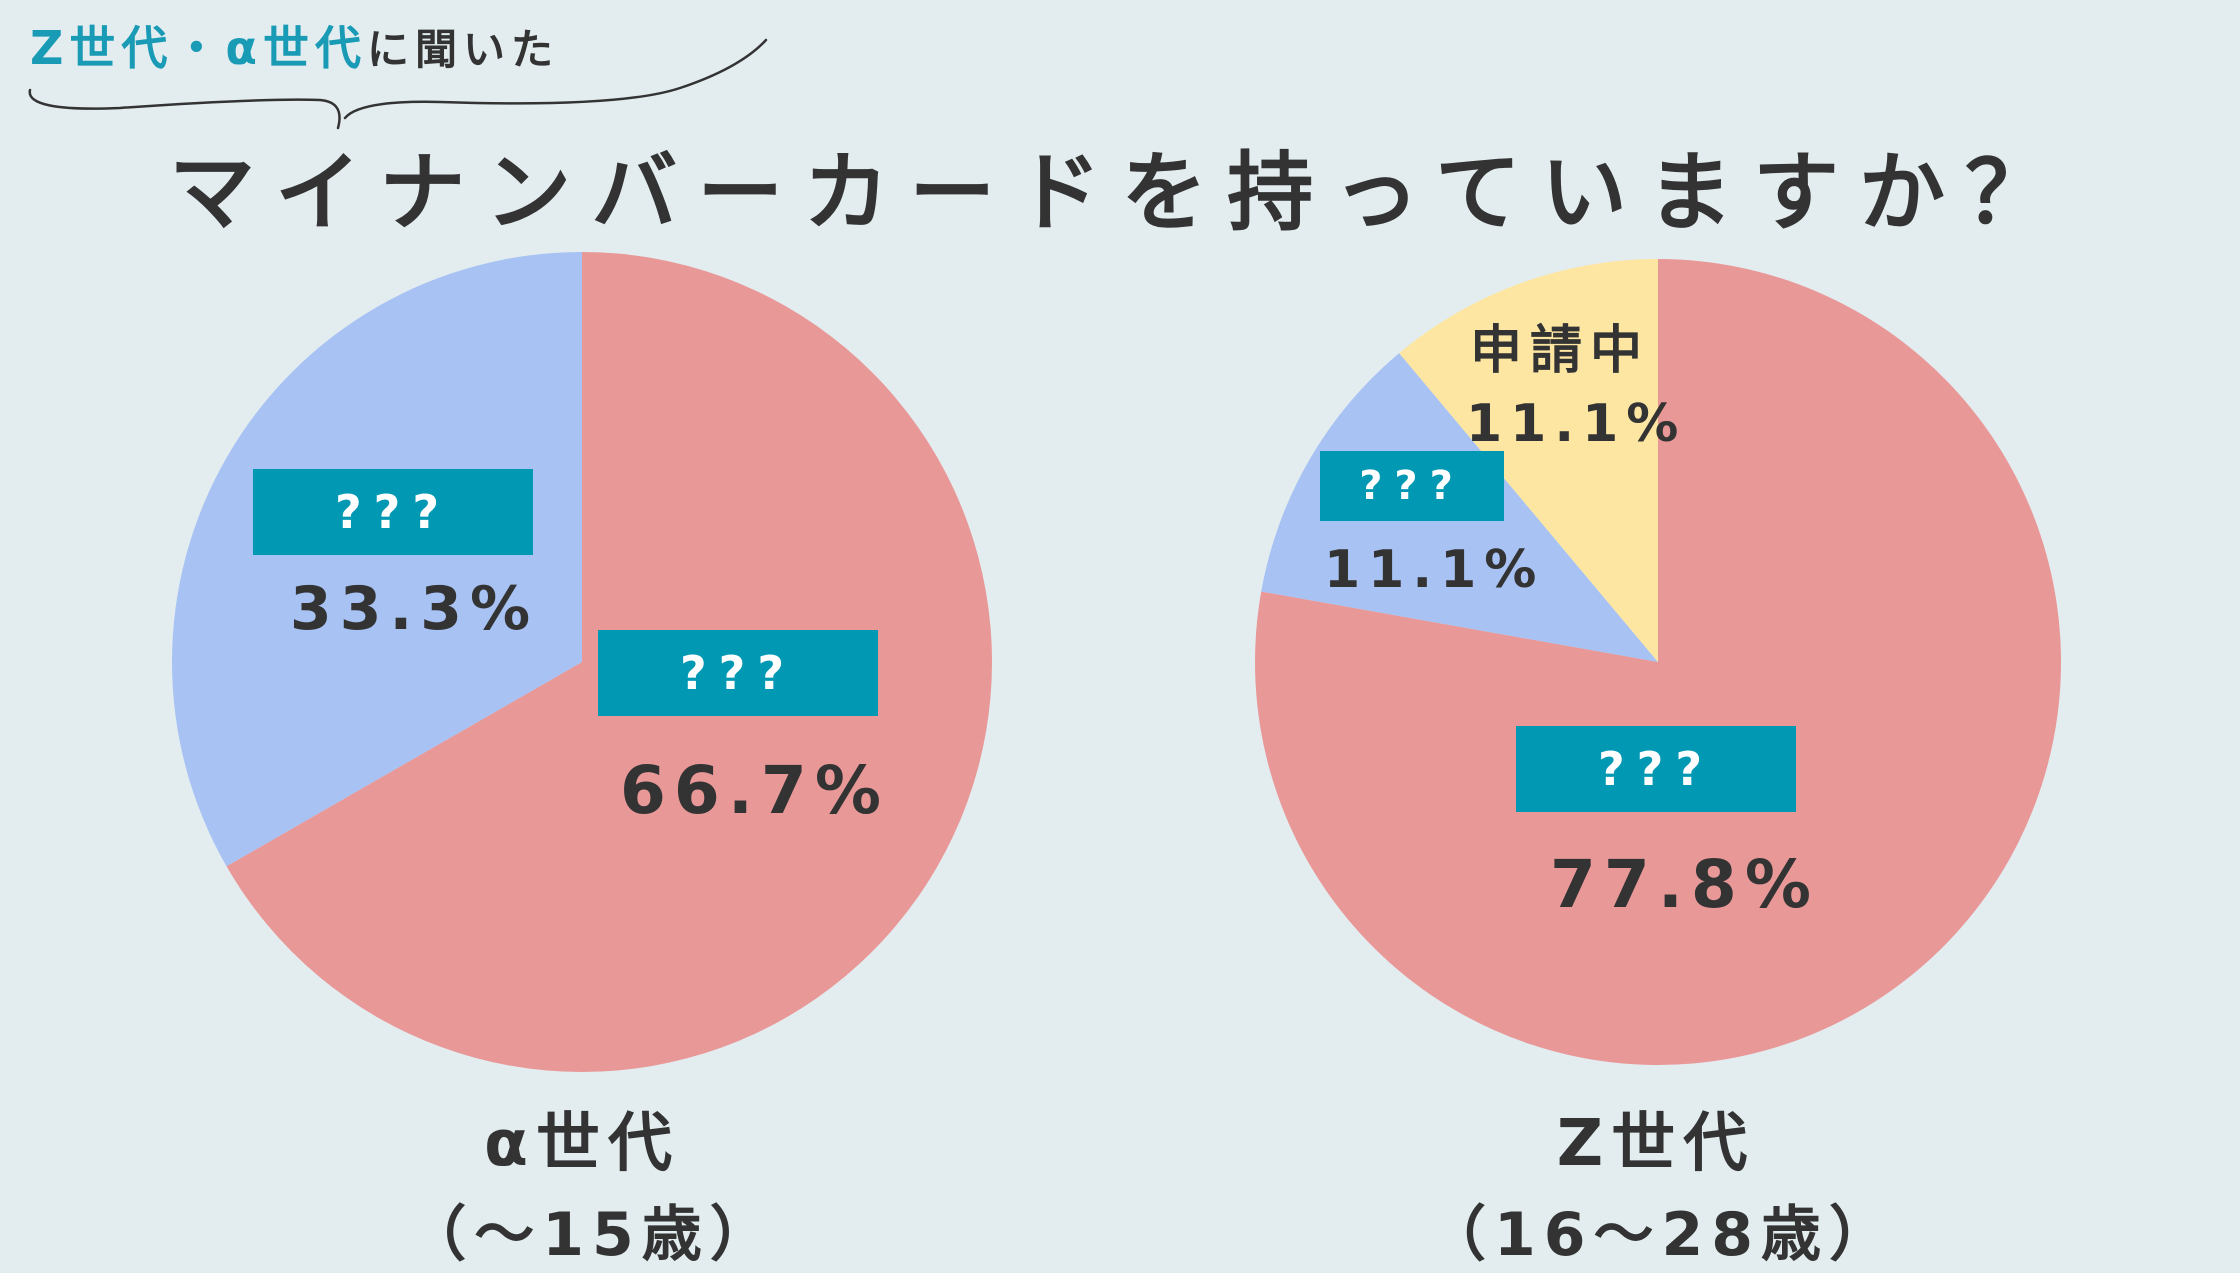 The height and width of the screenshot is (1273, 2240). Describe the element at coordinates (1576, 424) in the screenshot. I see `slice-percent-z-applying: 11.1%` at that location.